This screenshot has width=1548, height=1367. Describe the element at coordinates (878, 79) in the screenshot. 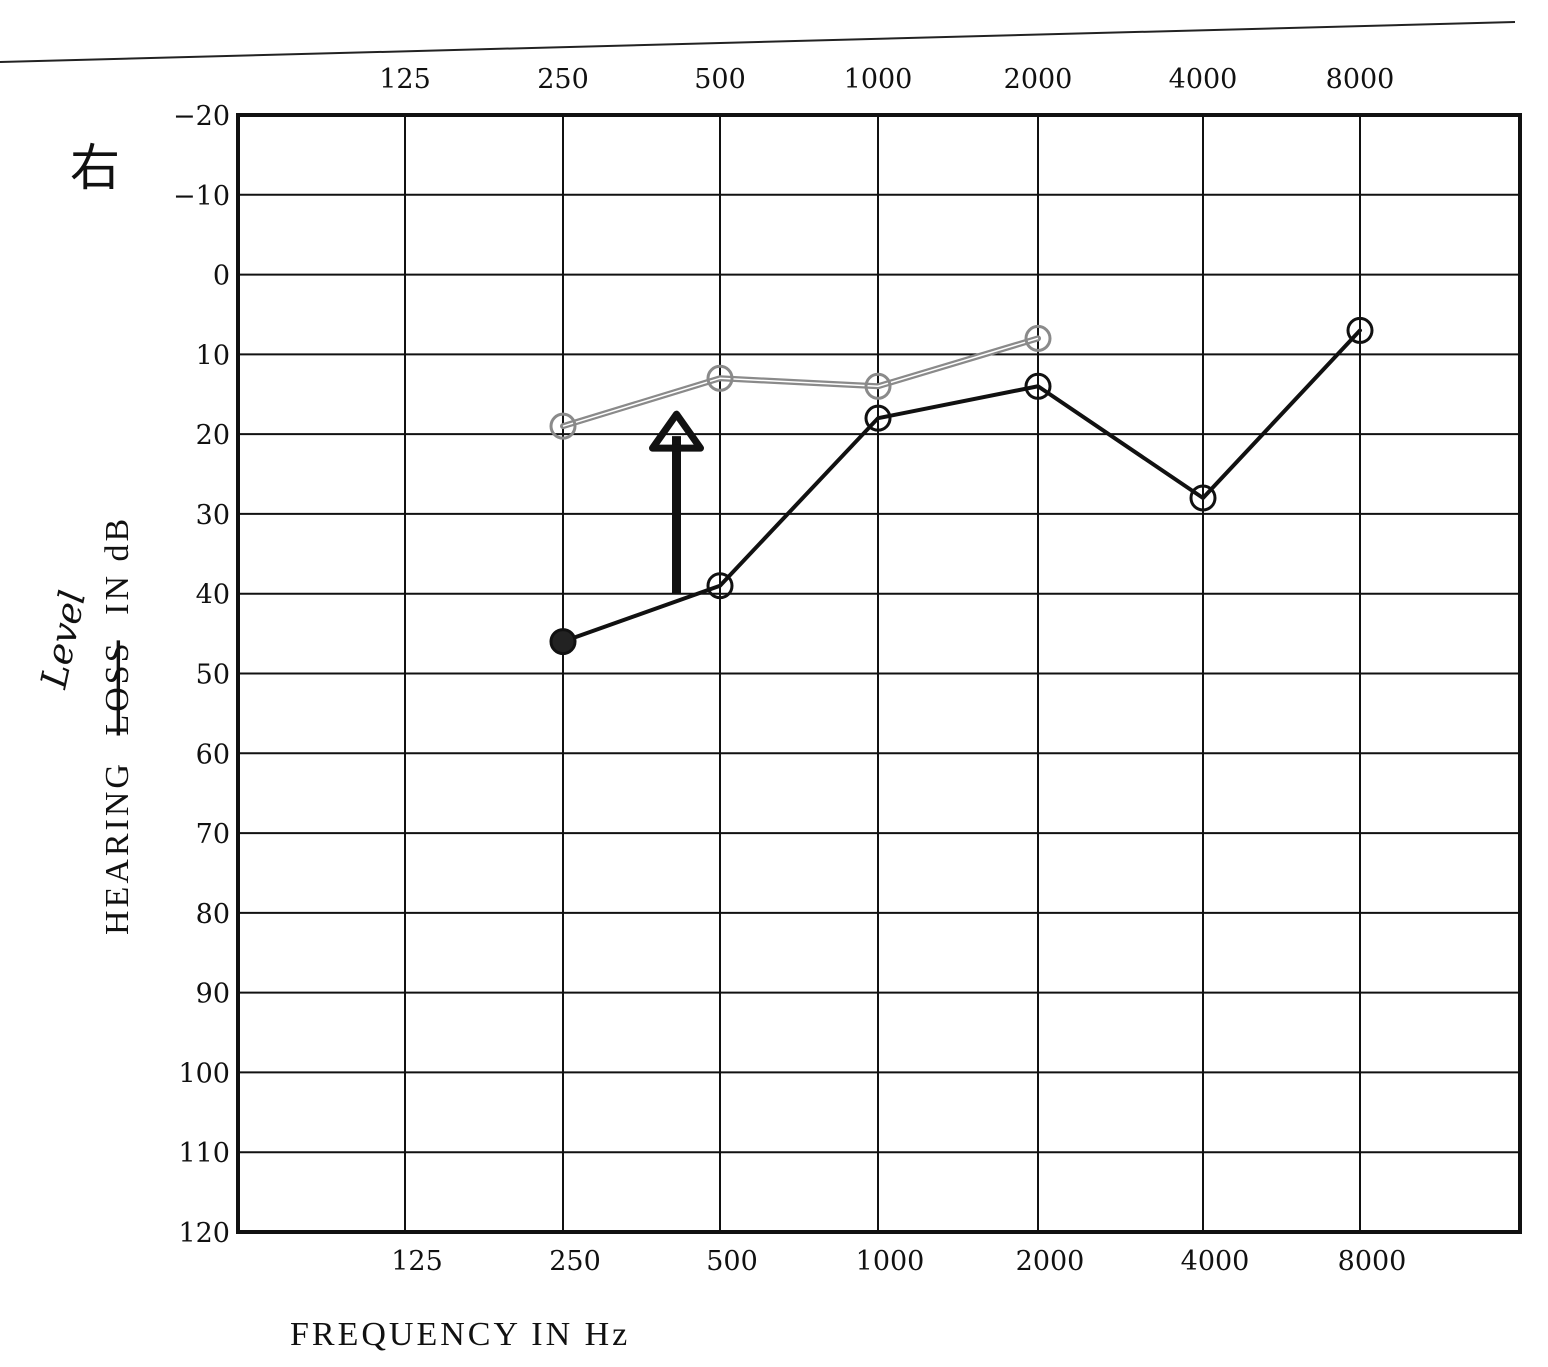

I see `x-tick-label-top: 1000` at that location.